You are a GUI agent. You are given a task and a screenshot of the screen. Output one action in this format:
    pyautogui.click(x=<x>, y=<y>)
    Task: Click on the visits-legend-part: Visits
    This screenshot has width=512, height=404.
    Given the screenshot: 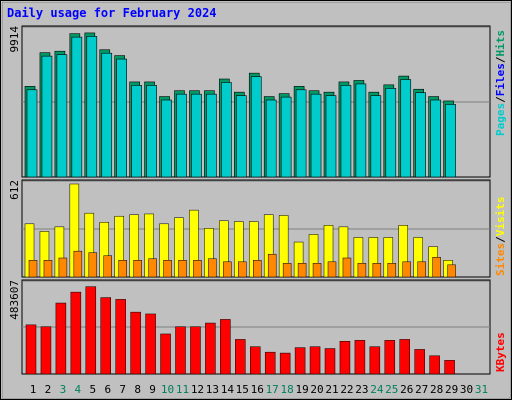 What is the action you would take?
    pyautogui.click(x=500, y=217)
    